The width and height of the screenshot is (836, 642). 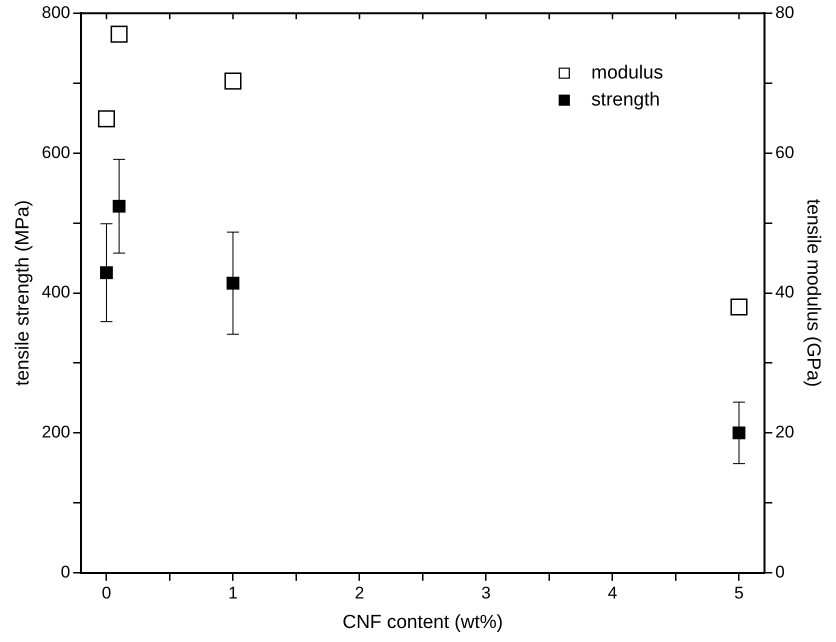 I want to click on y2-tick-label: 60, so click(x=784, y=152).